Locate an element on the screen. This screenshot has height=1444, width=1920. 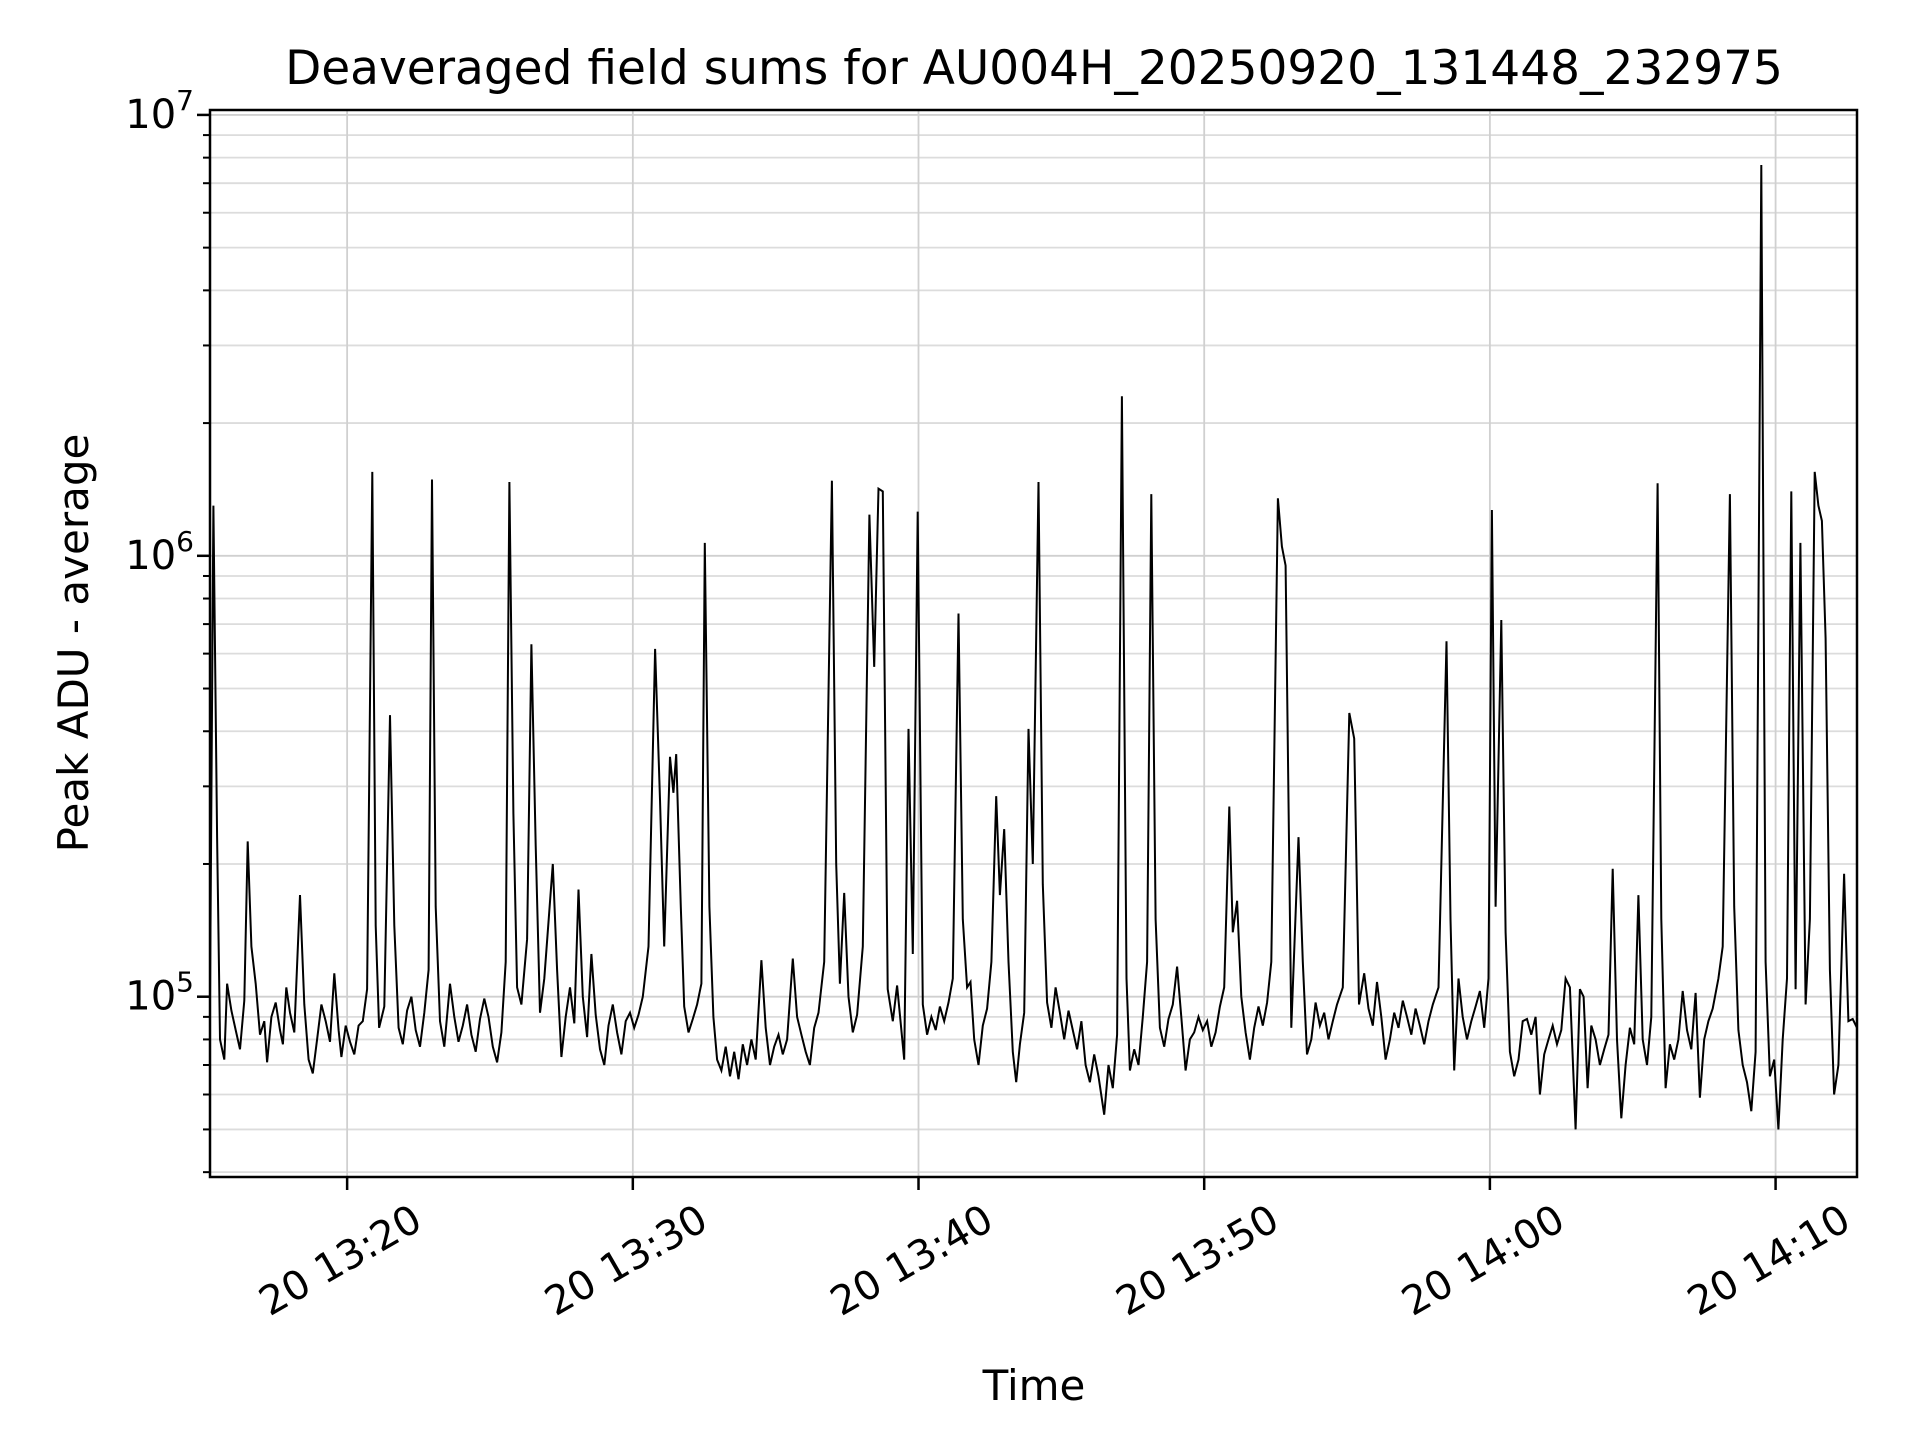
y-tick-label: 10⁵ is located at coordinates (159, 993).